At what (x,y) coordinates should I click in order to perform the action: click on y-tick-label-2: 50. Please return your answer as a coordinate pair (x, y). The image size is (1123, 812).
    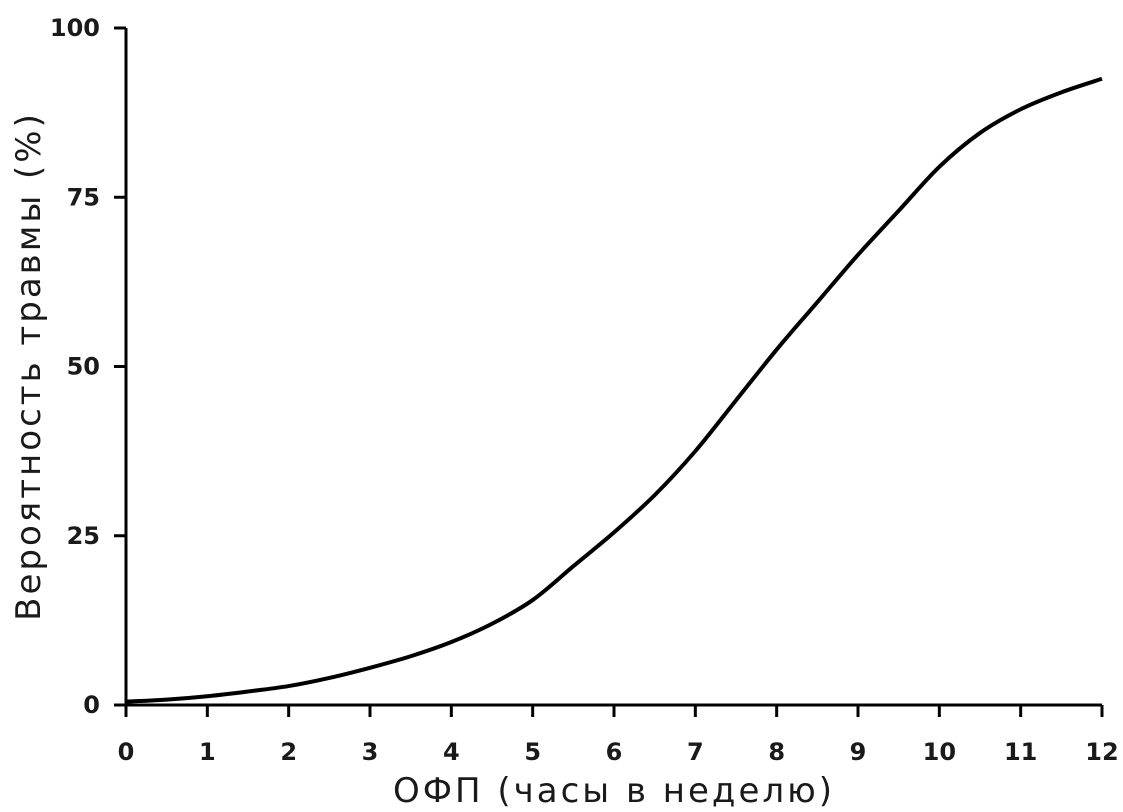
    Looking at the image, I should click on (83, 367).